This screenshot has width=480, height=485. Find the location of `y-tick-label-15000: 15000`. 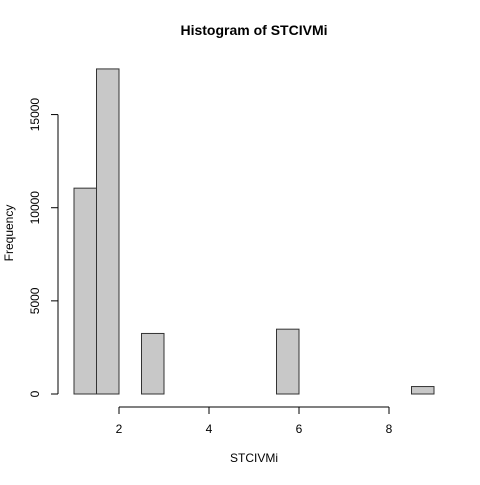

y-tick-label-15000: 15000 is located at coordinates (35, 115).